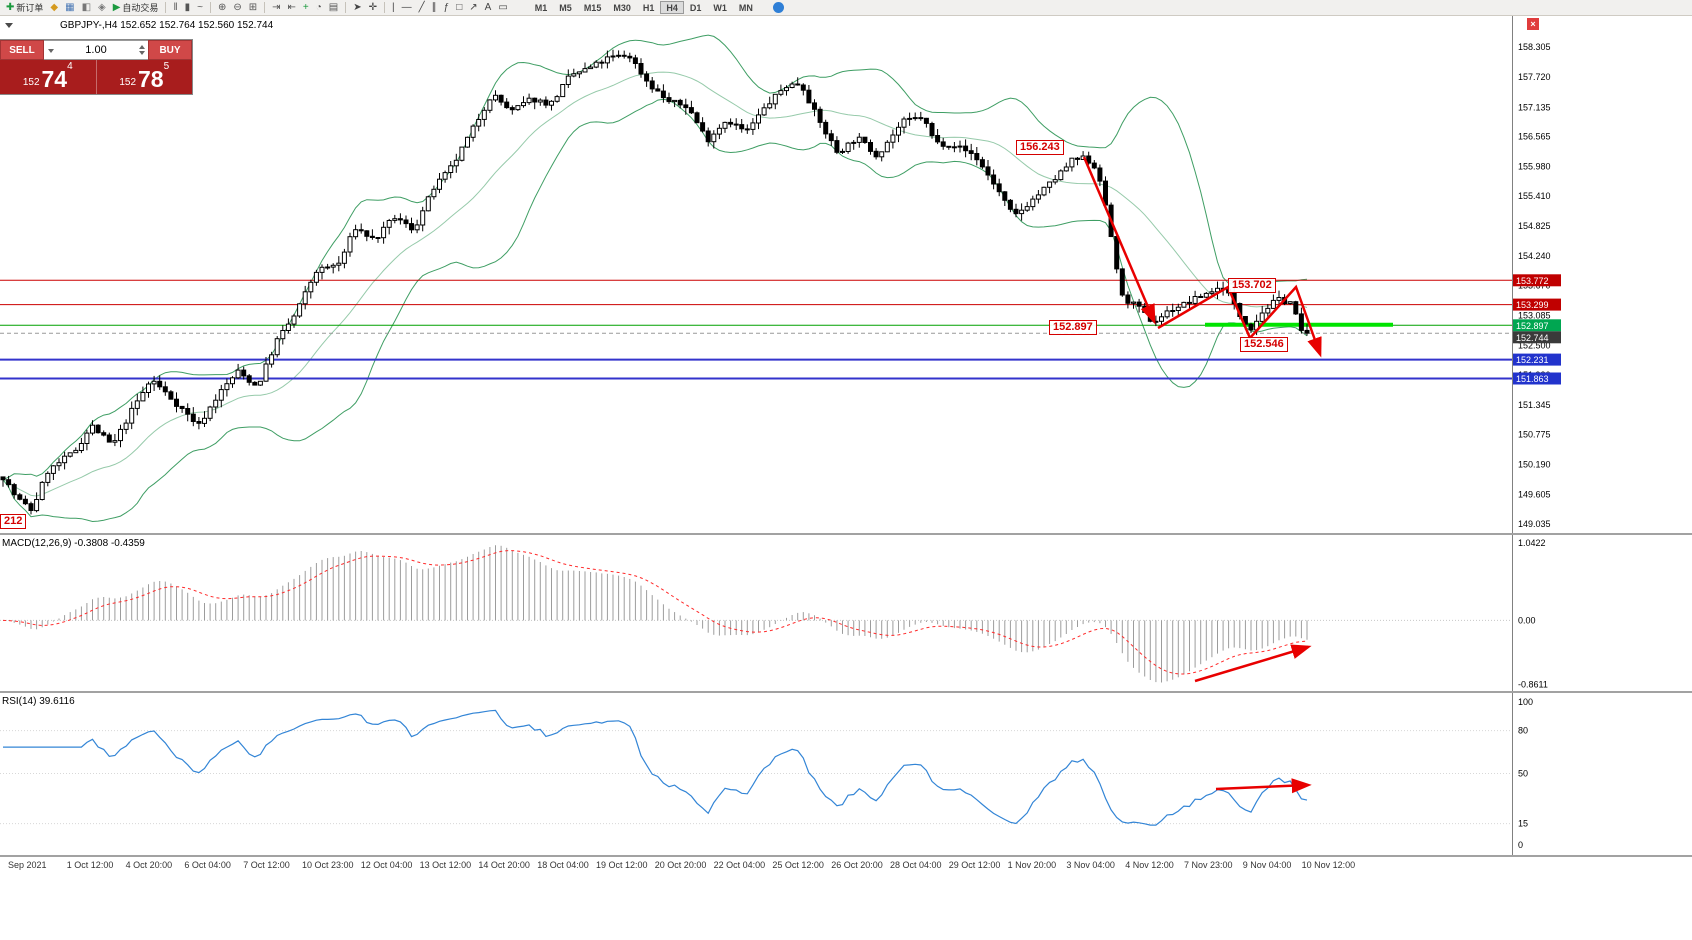 This screenshot has width=1692, height=940. What do you see at coordinates (778, 7) in the screenshot?
I see `help-icon` at bounding box center [778, 7].